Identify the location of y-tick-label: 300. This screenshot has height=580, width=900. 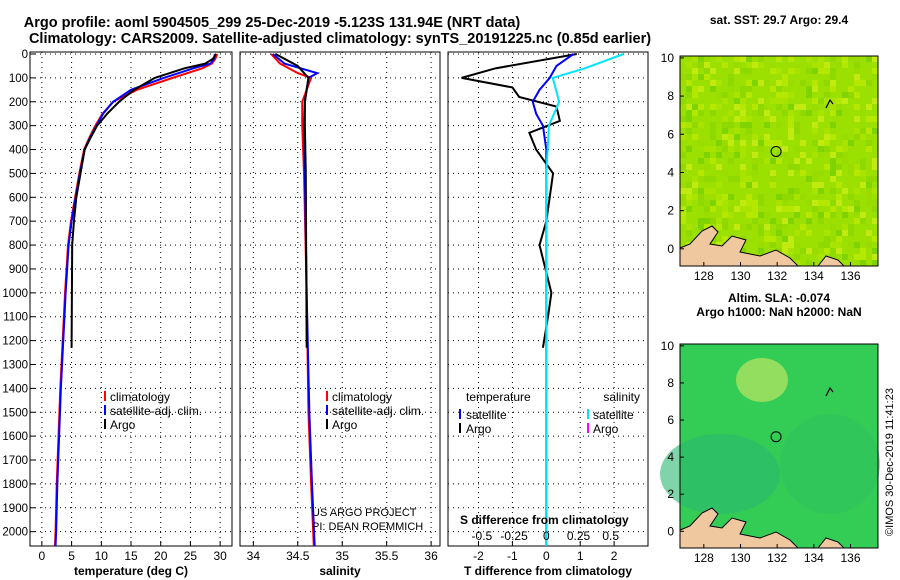
(18, 127).